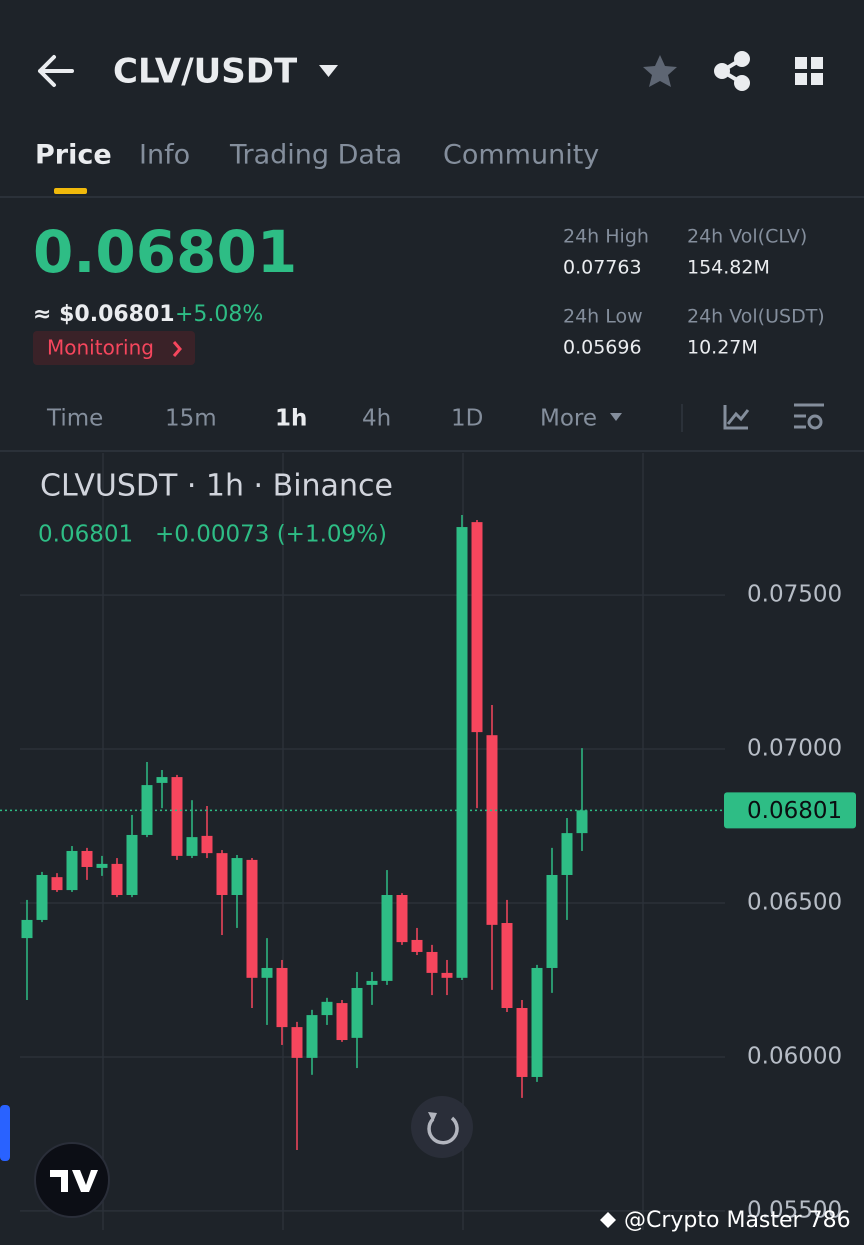 This screenshot has width=864, height=1245. What do you see at coordinates (794, 1210) in the screenshot?
I see `y-tick-label: 0.05500` at bounding box center [794, 1210].